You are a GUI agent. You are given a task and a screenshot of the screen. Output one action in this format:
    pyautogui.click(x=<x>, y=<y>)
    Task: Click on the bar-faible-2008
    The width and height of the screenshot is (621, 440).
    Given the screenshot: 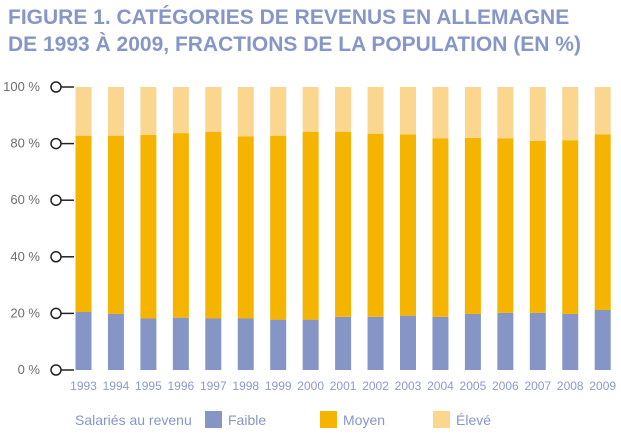 What is the action you would take?
    pyautogui.click(x=570, y=341)
    